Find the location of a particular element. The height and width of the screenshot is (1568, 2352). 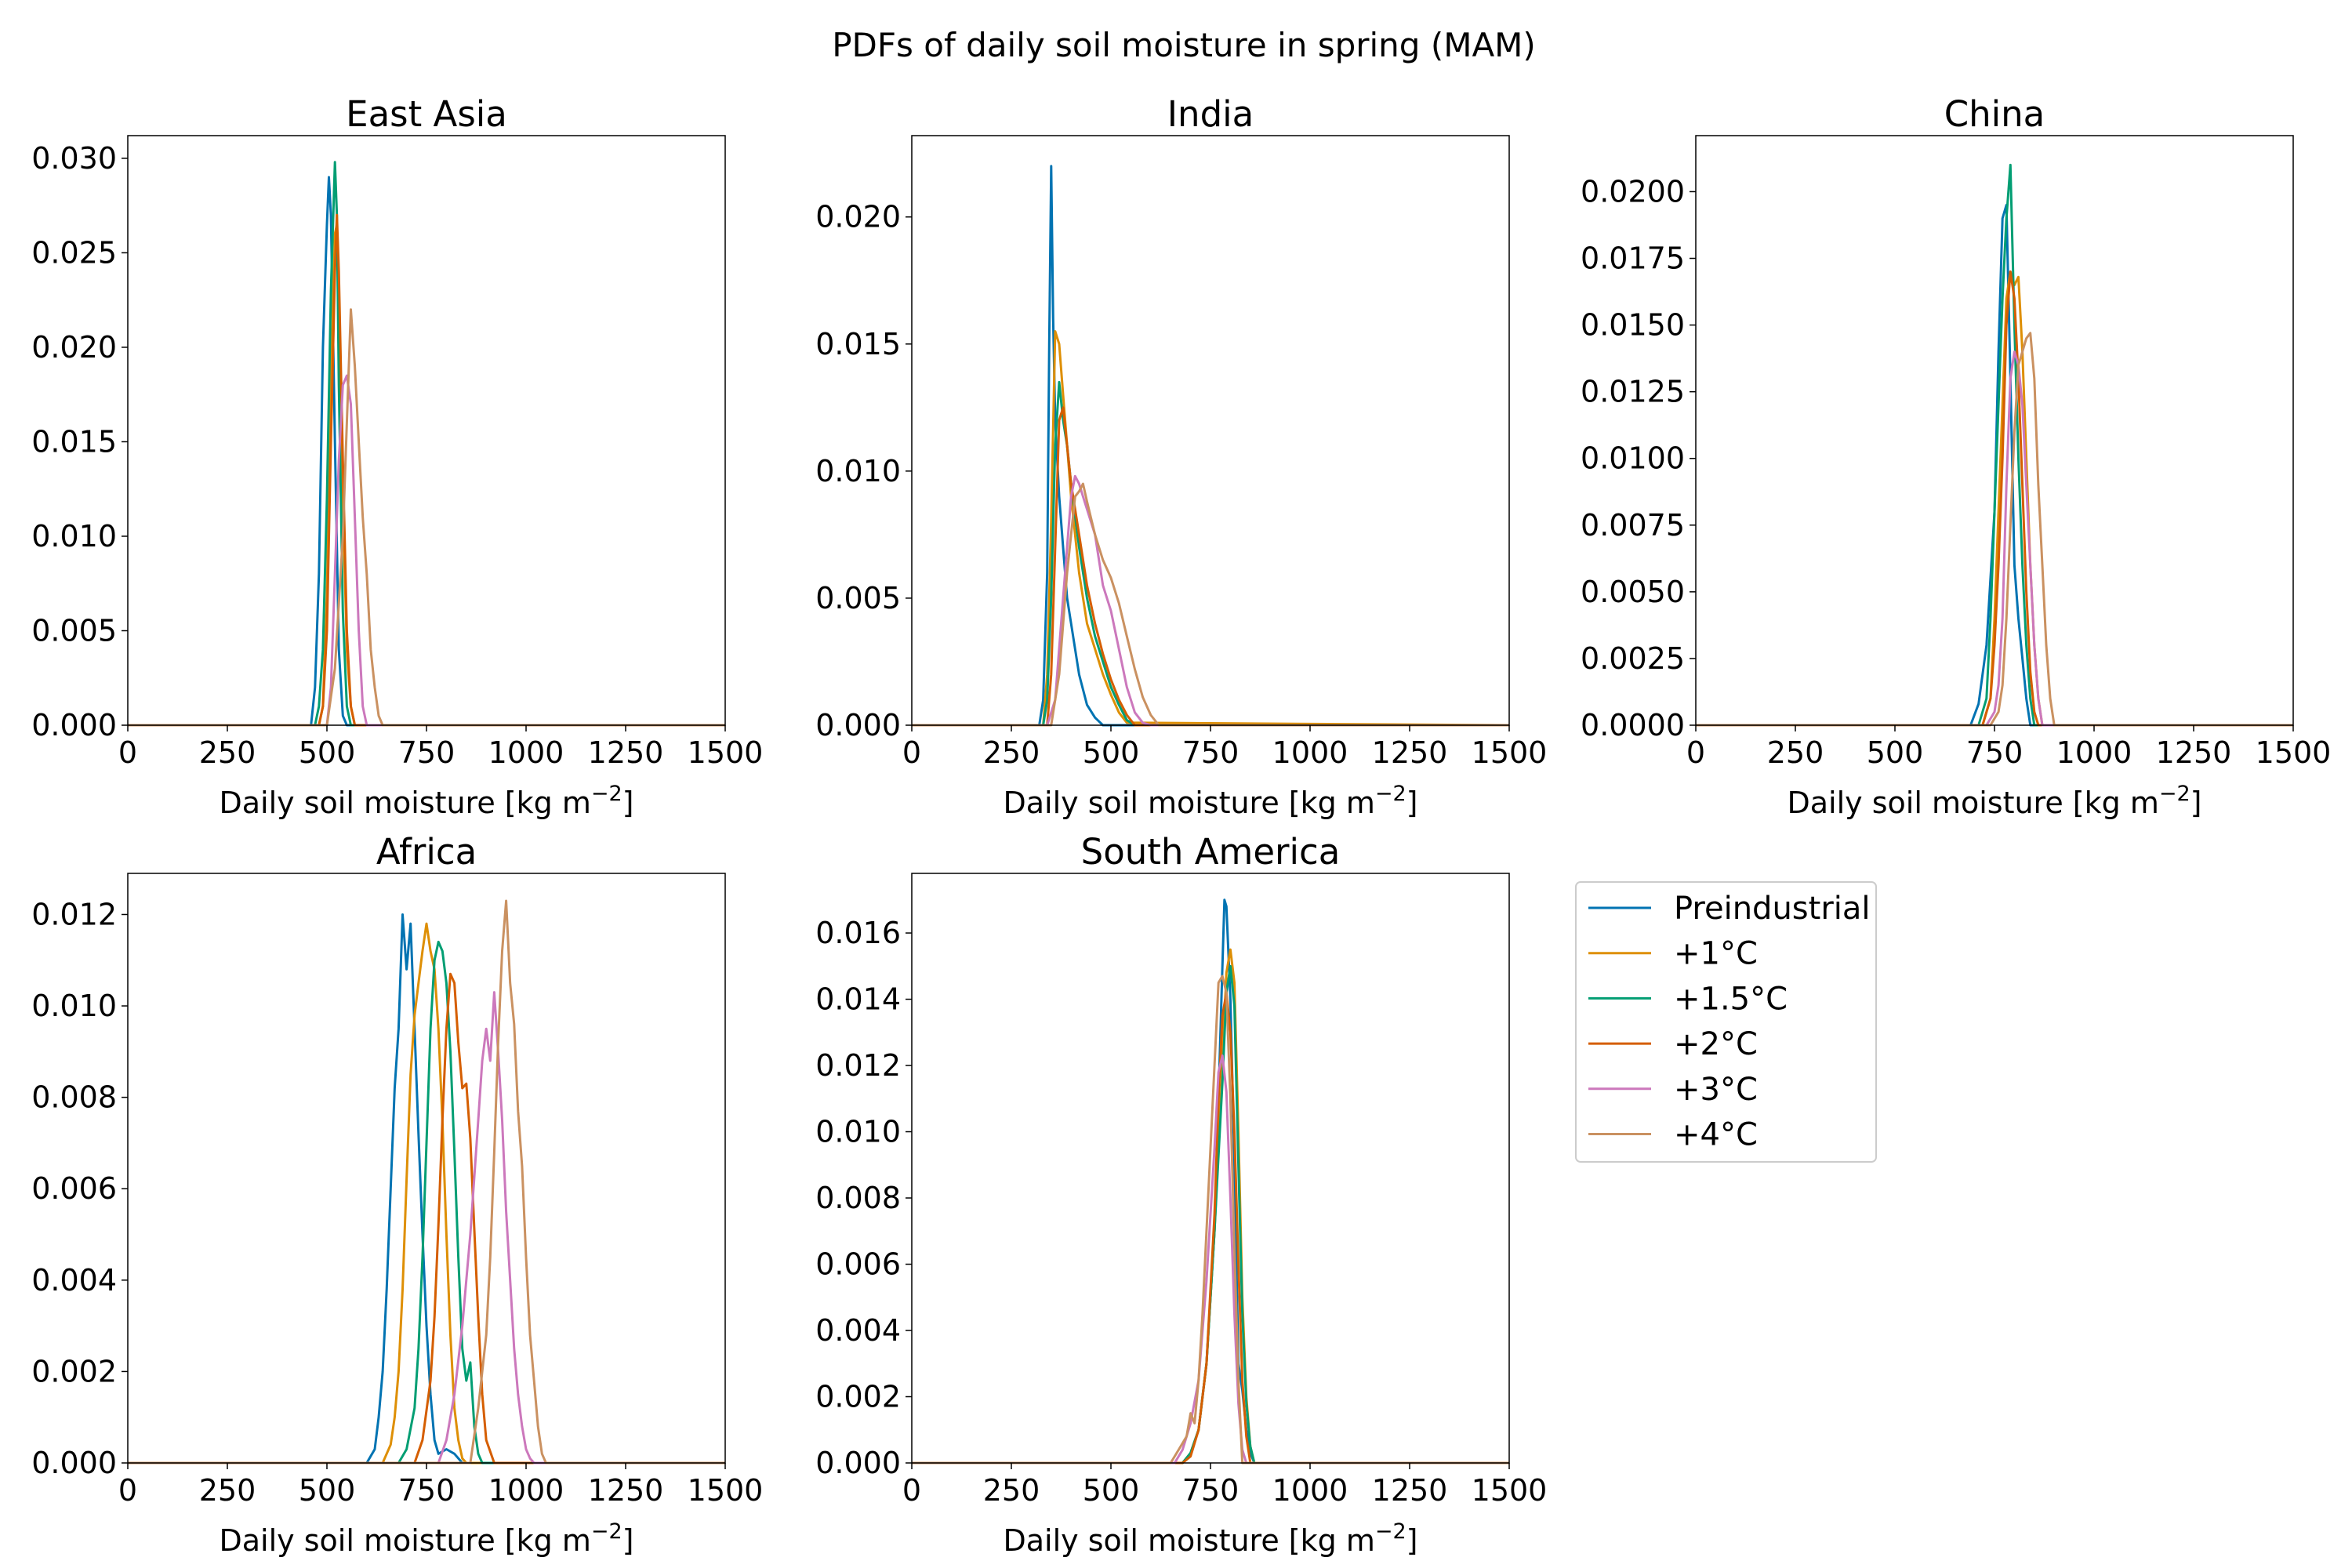

panel-title: India is located at coordinates (1210, 114).